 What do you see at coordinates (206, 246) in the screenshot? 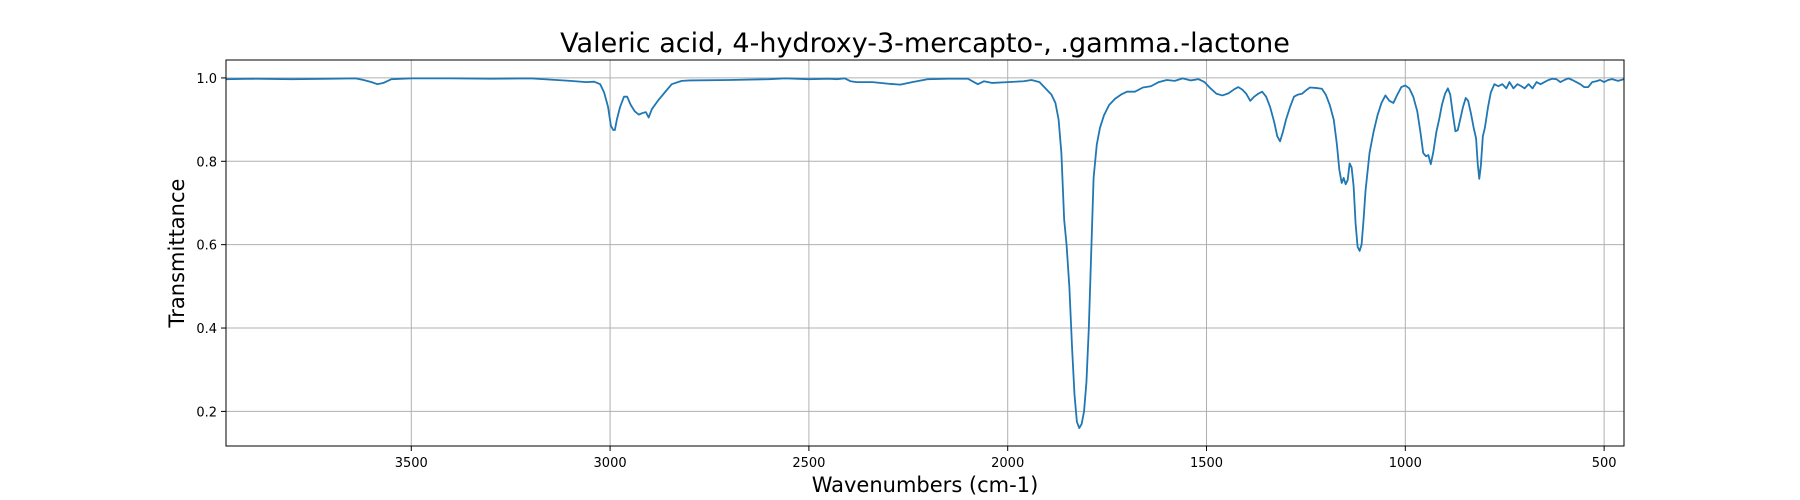
I see `y-tick-label: 0.6` at bounding box center [206, 246].